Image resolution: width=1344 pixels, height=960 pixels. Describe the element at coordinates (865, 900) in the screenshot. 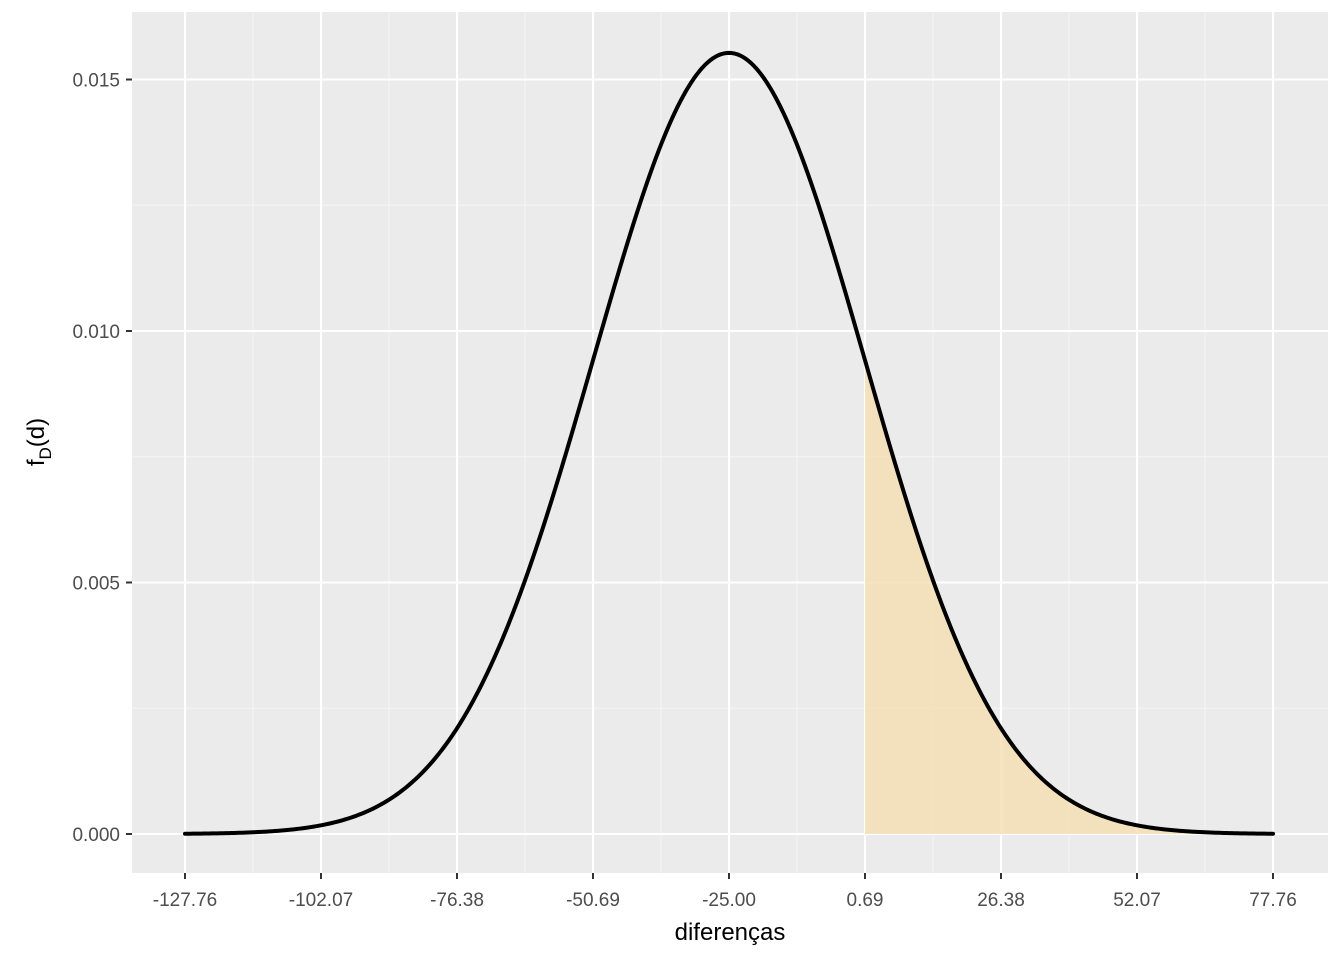

I see `x-tick-label: 0.69` at that location.